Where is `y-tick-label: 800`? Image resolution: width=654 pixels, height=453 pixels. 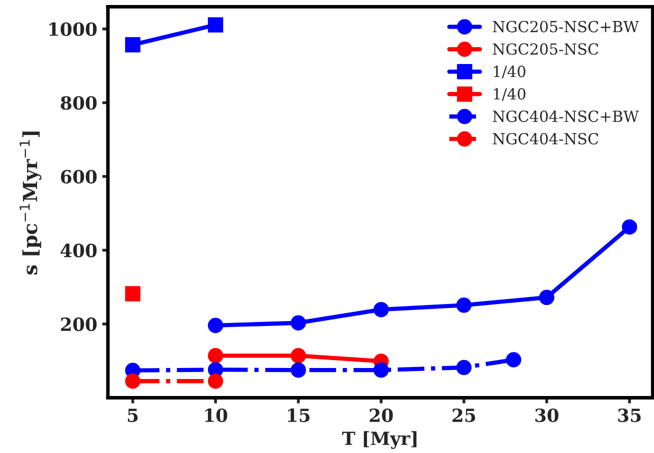 y-tick-label: 800 is located at coordinates (78, 103).